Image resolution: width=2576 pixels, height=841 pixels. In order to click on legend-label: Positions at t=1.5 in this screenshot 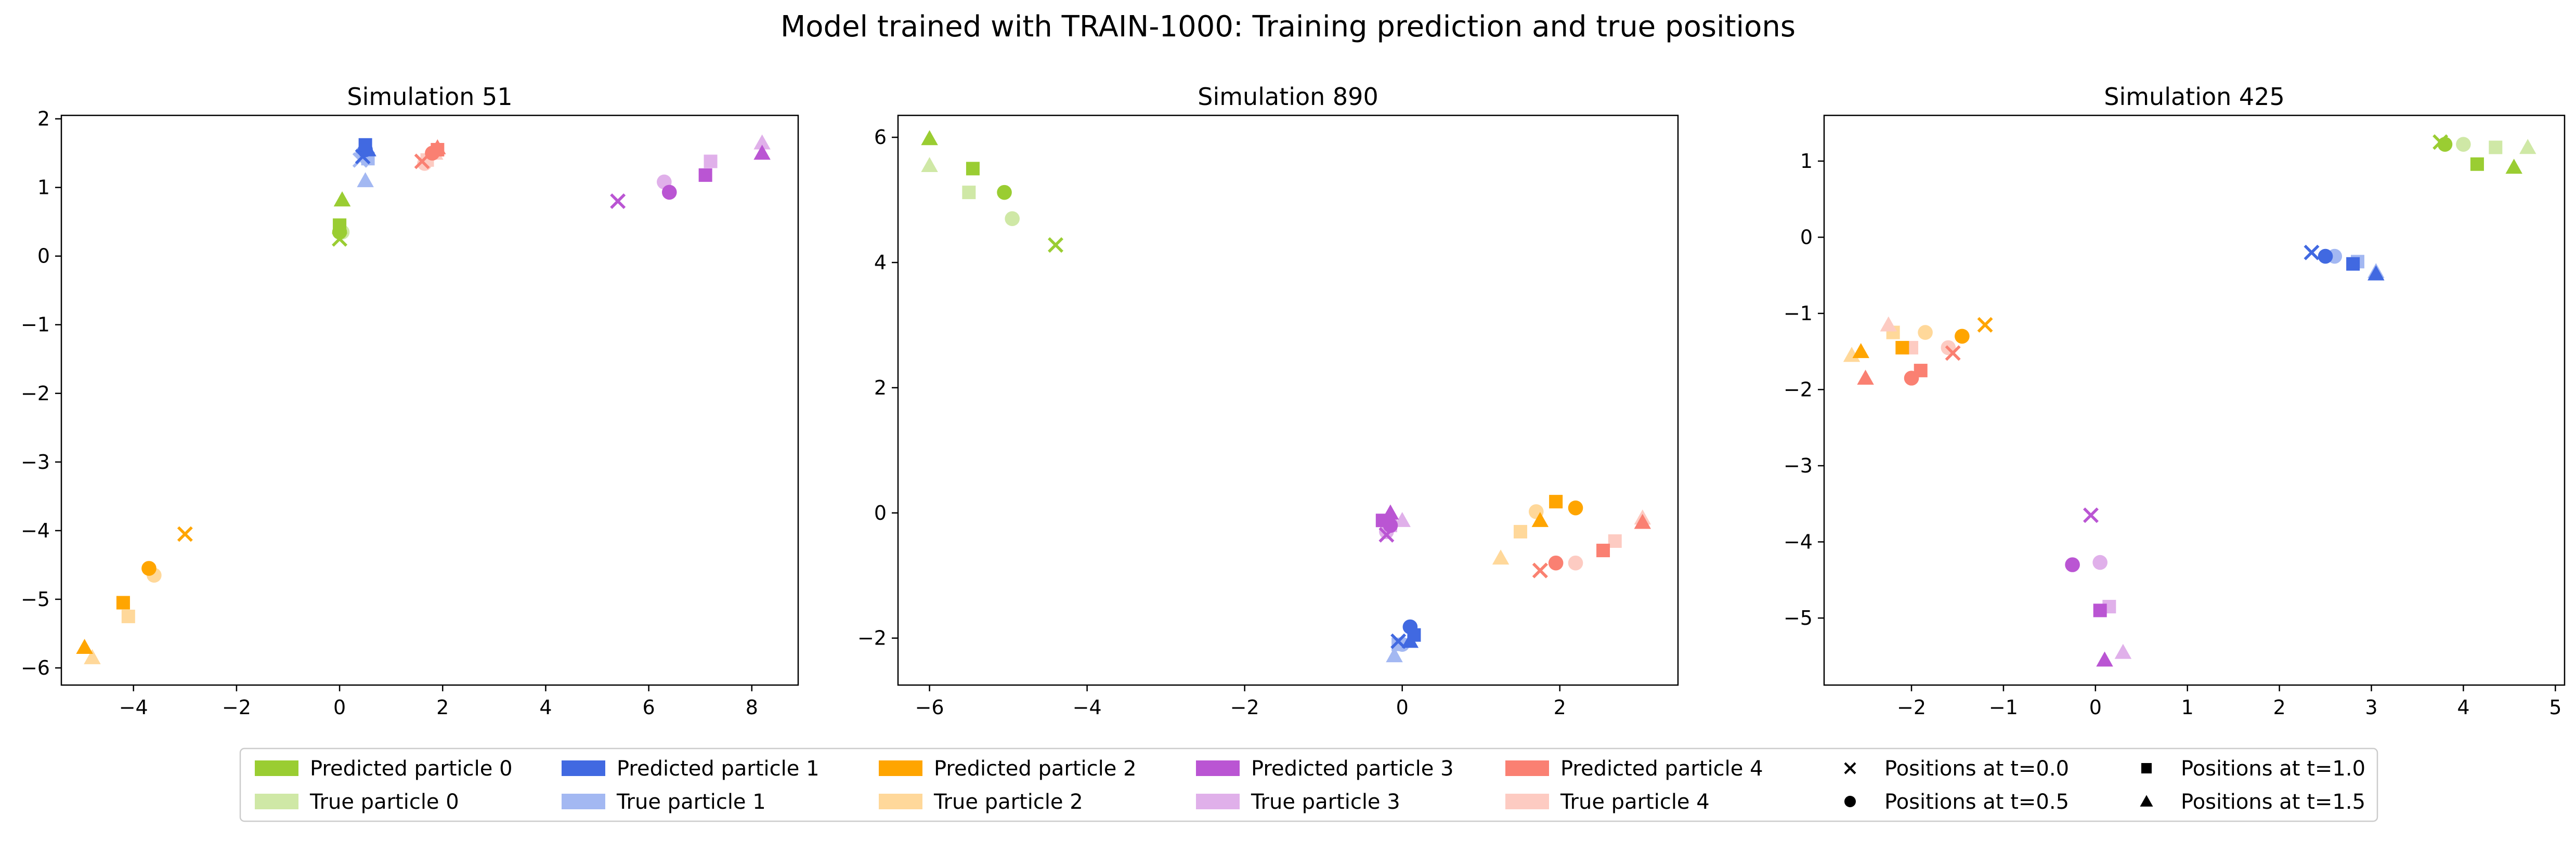, I will do `click(2273, 802)`.